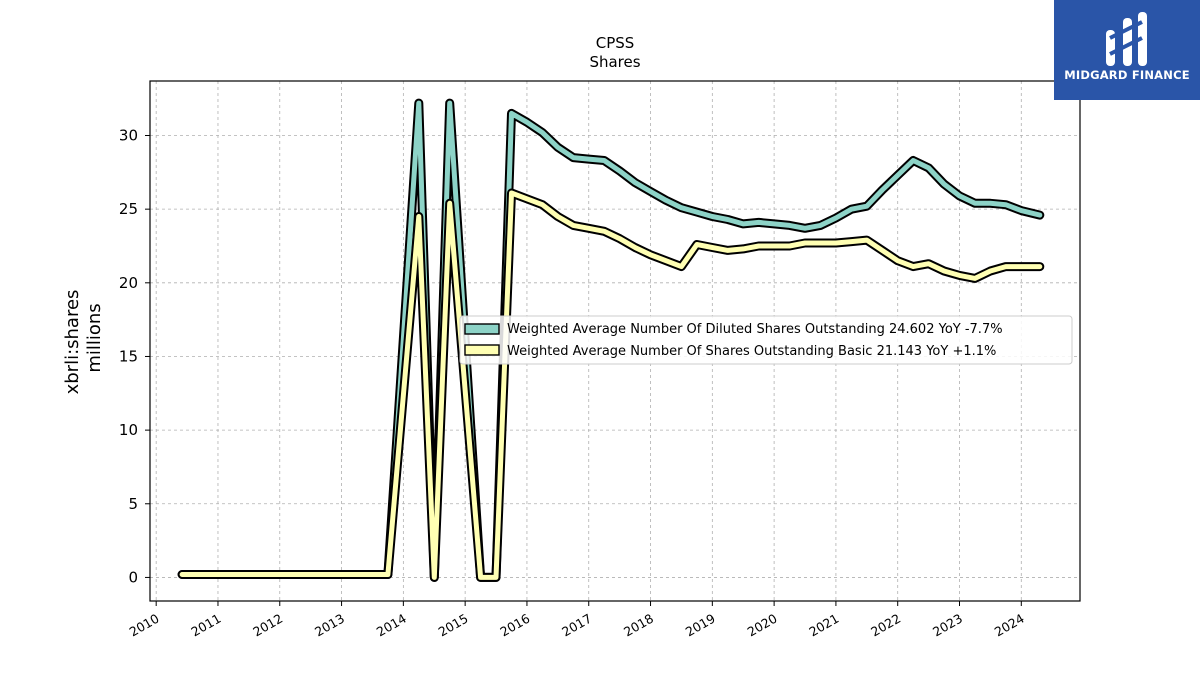  Describe the element at coordinates (94, 337) in the screenshot. I see `y-axis-label-units: millions` at that location.